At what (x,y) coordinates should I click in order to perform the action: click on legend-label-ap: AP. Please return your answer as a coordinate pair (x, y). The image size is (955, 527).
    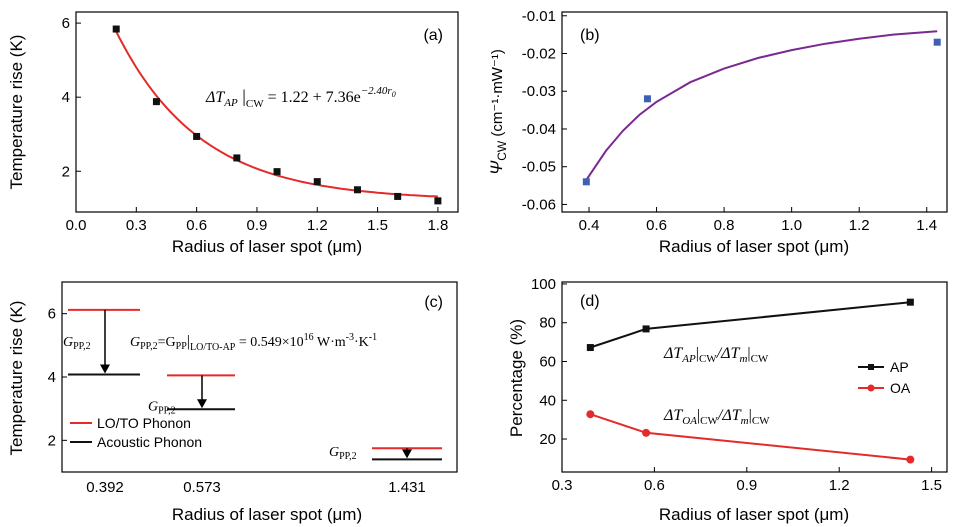
    Looking at the image, I should click on (899, 367).